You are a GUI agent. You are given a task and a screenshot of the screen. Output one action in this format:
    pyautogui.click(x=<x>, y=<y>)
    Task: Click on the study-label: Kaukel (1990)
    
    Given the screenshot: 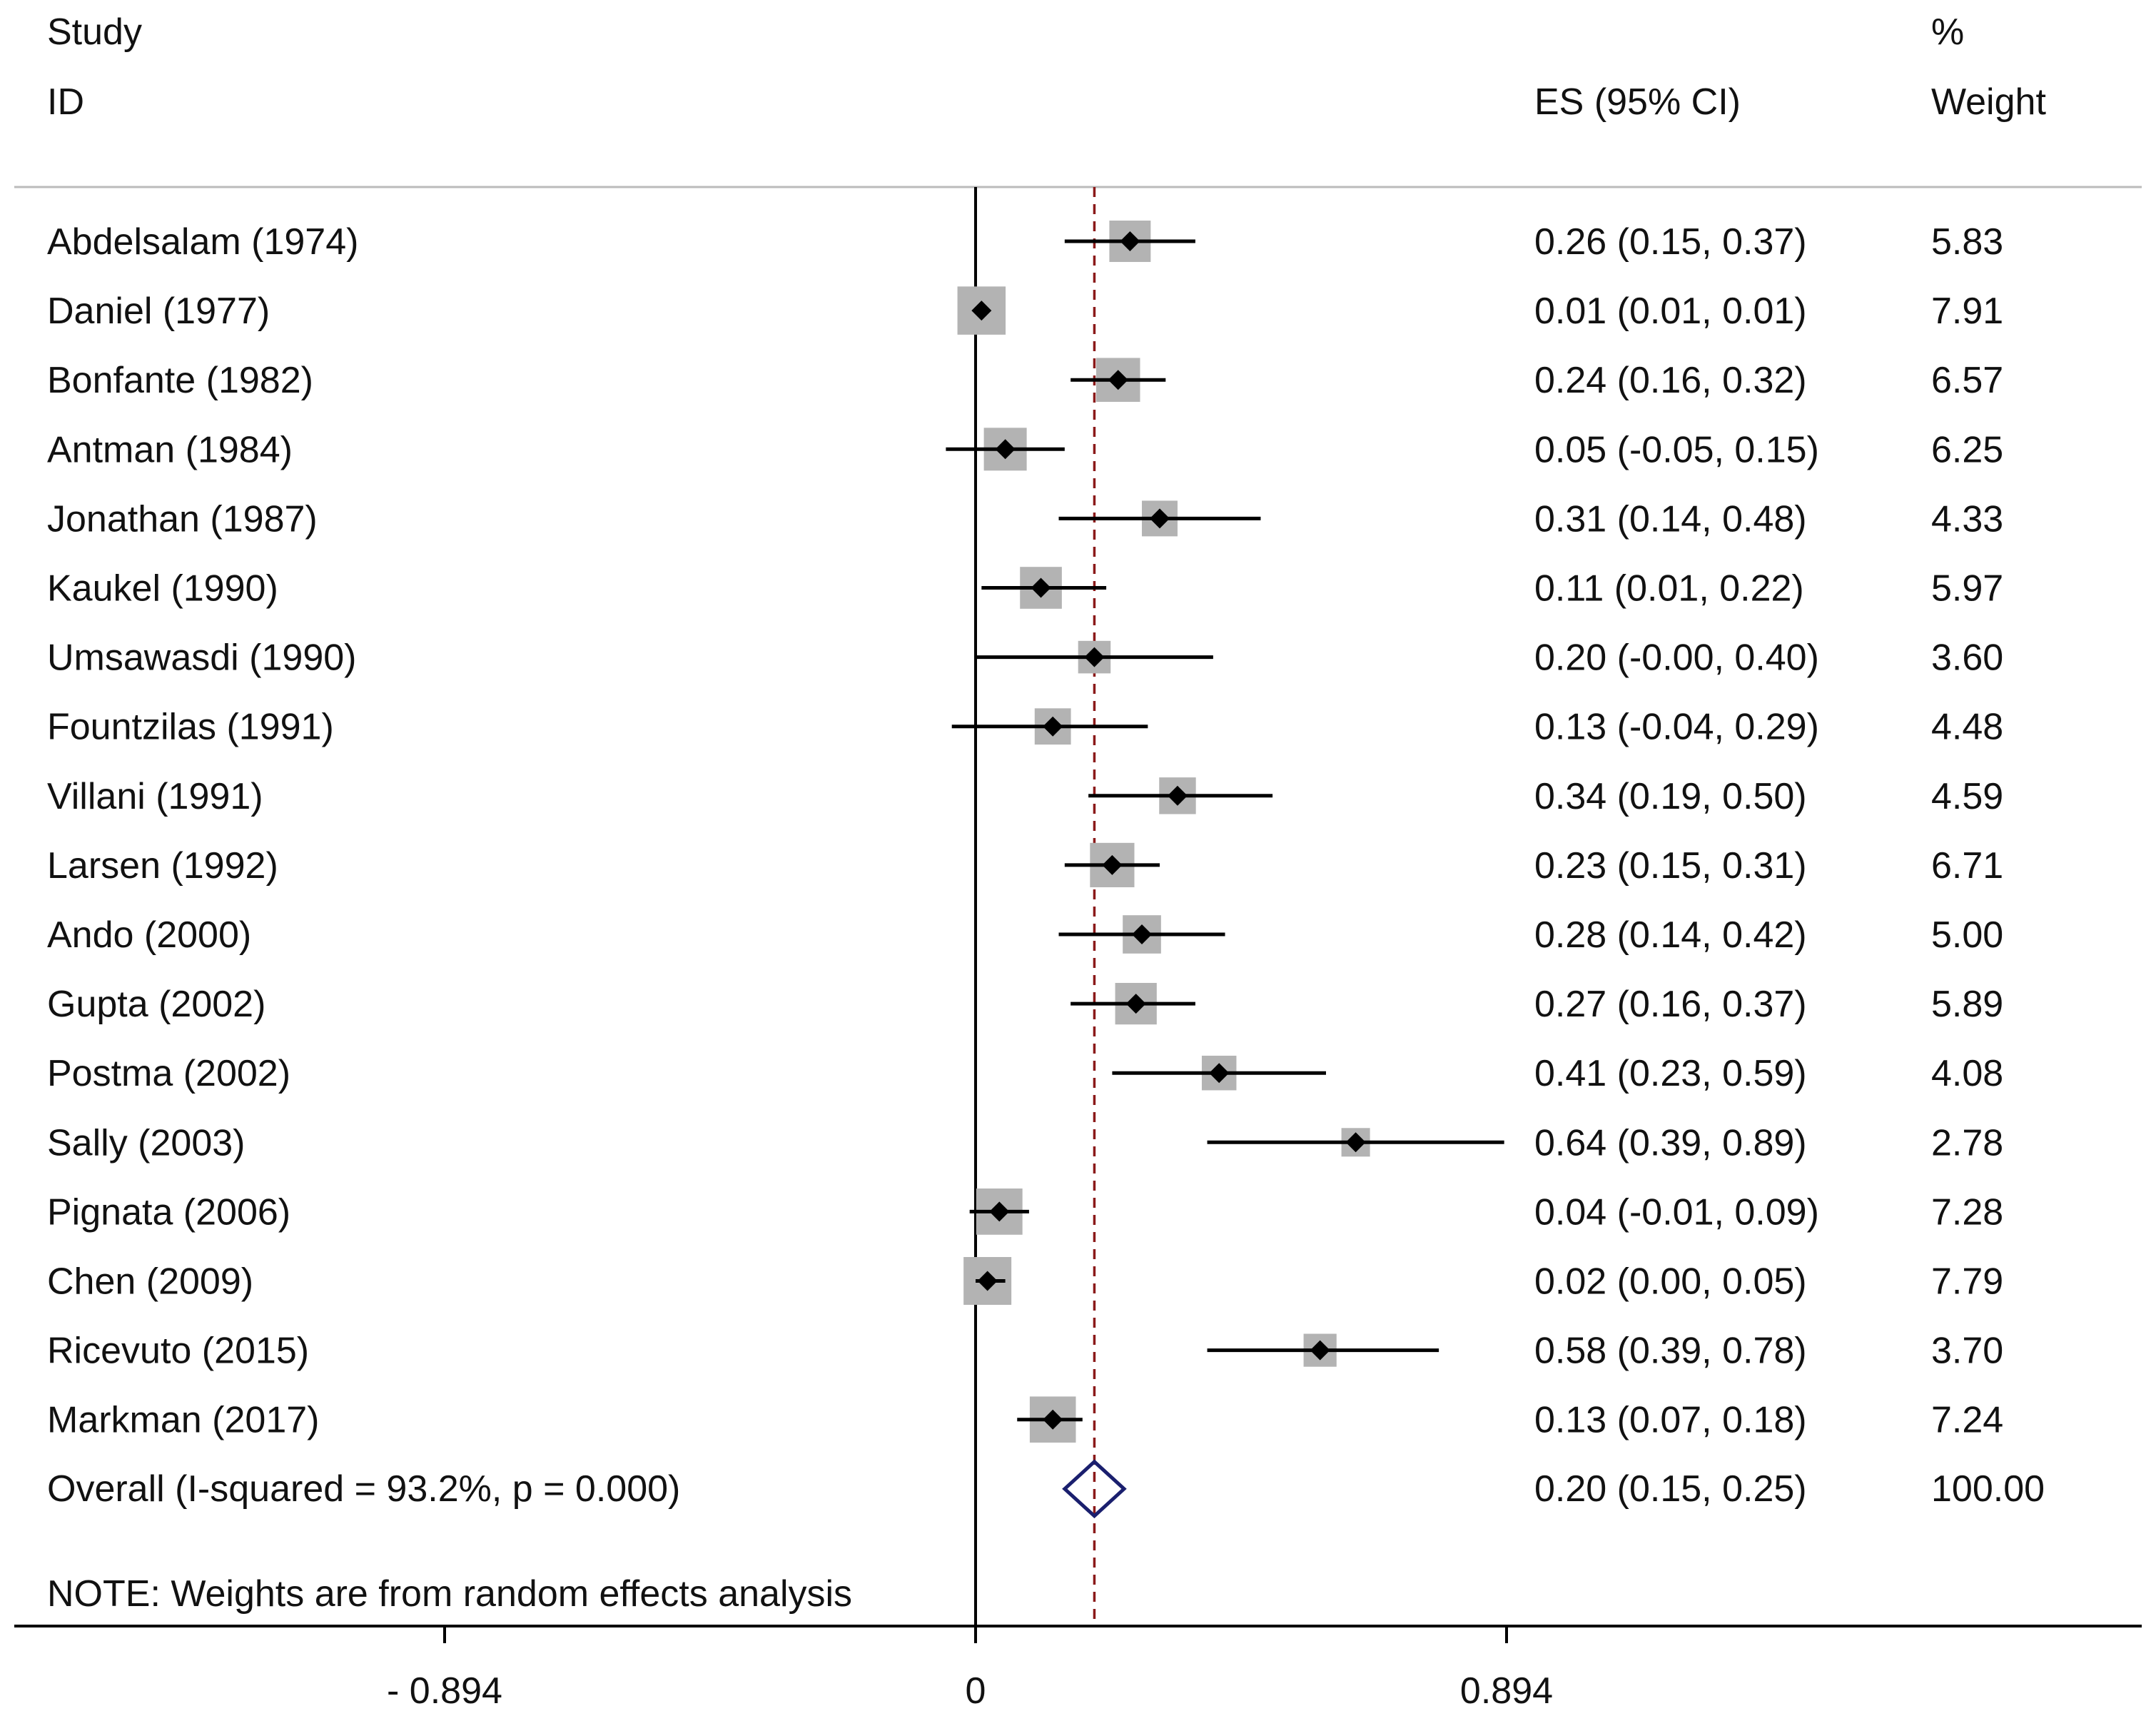 What is the action you would take?
    pyautogui.click(x=162, y=589)
    